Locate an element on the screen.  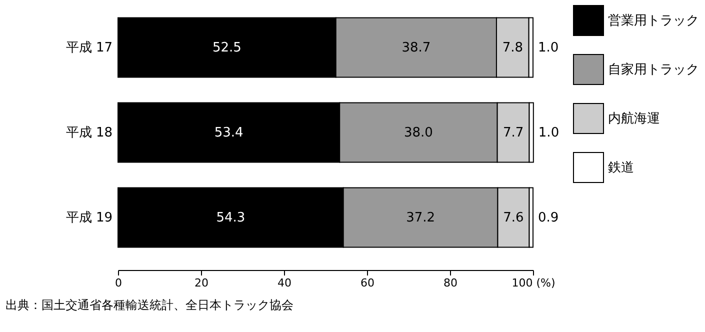
text: 7.8 is located at coordinates (513, 48).